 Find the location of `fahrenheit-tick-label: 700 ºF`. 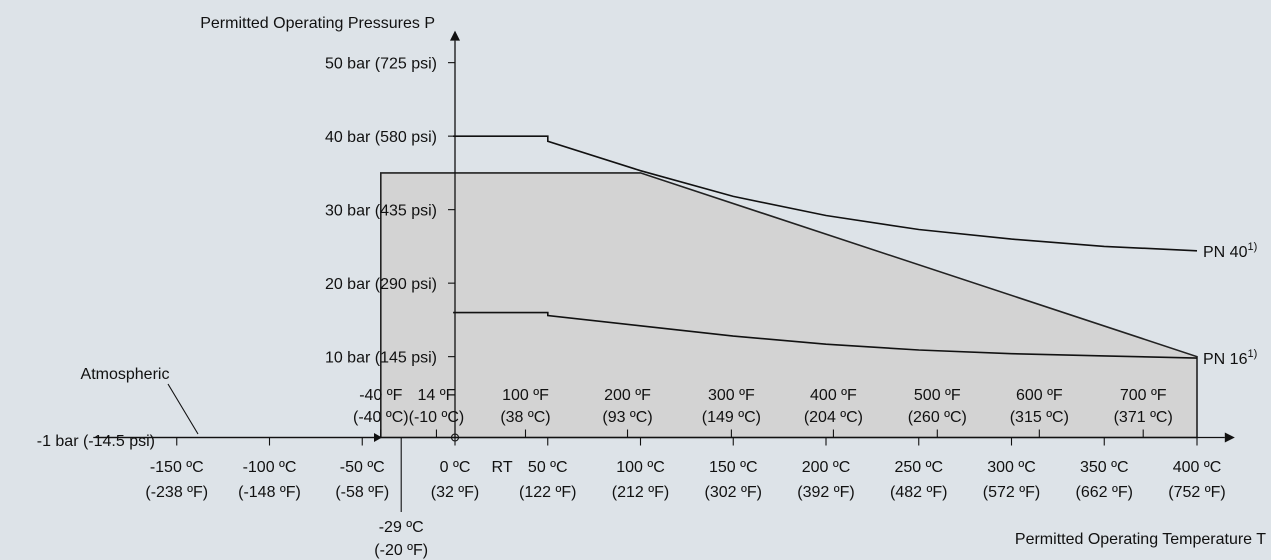

fahrenheit-tick-label: 700 ºF is located at coordinates (1143, 395).